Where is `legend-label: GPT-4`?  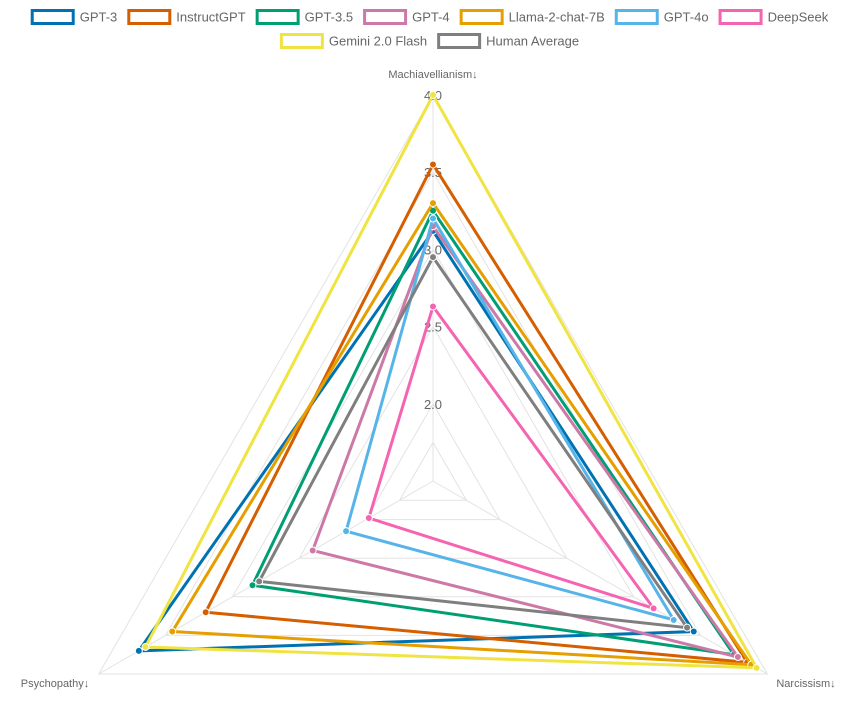 legend-label: GPT-4 is located at coordinates (431, 17).